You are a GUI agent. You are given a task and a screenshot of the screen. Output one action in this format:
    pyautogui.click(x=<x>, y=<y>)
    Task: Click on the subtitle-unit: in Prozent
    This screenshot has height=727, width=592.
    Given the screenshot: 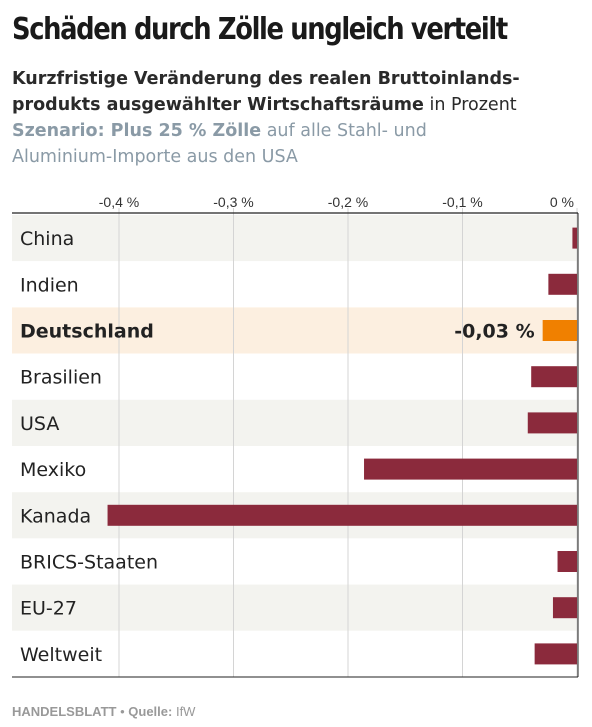 What is the action you would take?
    pyautogui.click(x=470, y=105)
    